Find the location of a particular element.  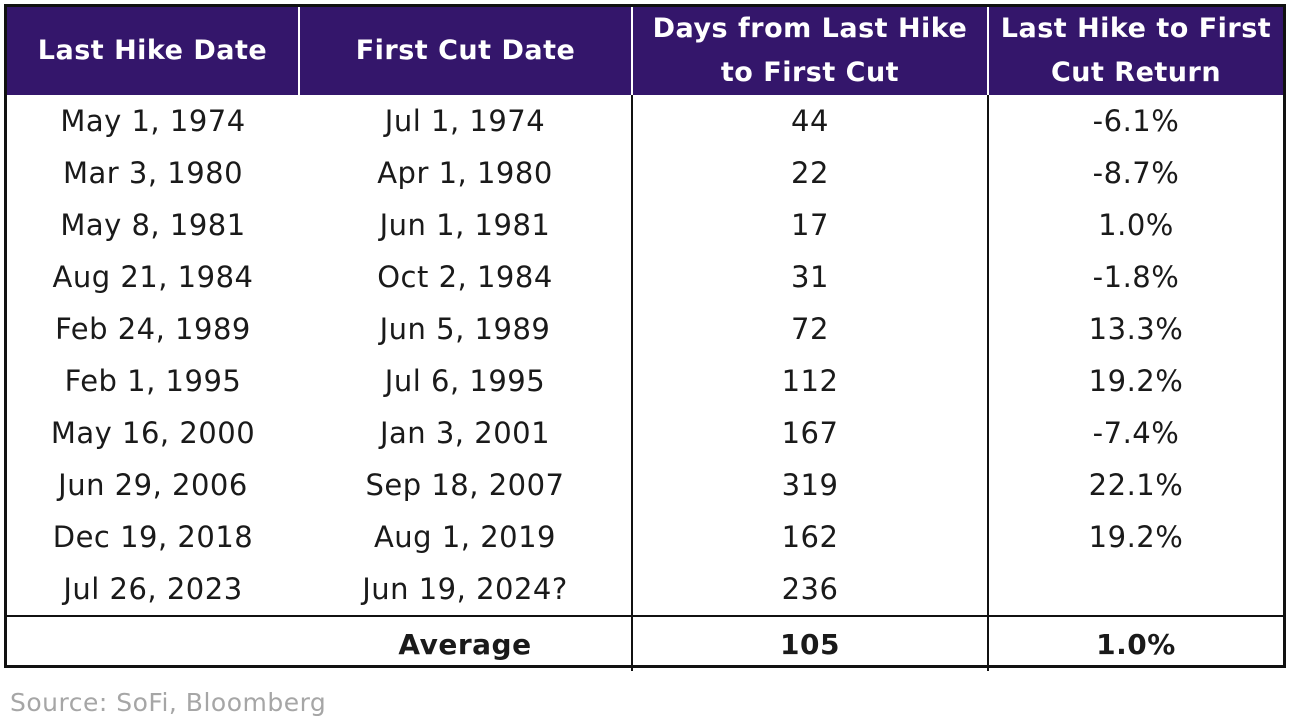

table-row: Jul 26, 2023 Jun 19, 2024? 236 is located at coordinates (645, 589).